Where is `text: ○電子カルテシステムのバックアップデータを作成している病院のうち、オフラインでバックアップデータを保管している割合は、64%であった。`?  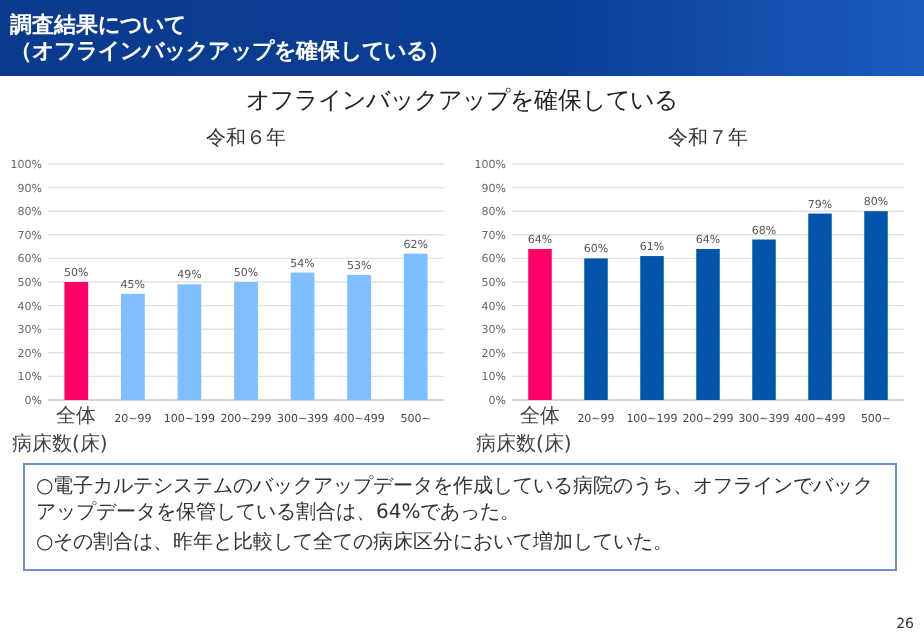
text: ○電子カルテシステムのバックアップデータを作成している病院のうち、オフラインでバックアップデータを保管している割合は、64%であった。 is located at coordinates (455, 499).